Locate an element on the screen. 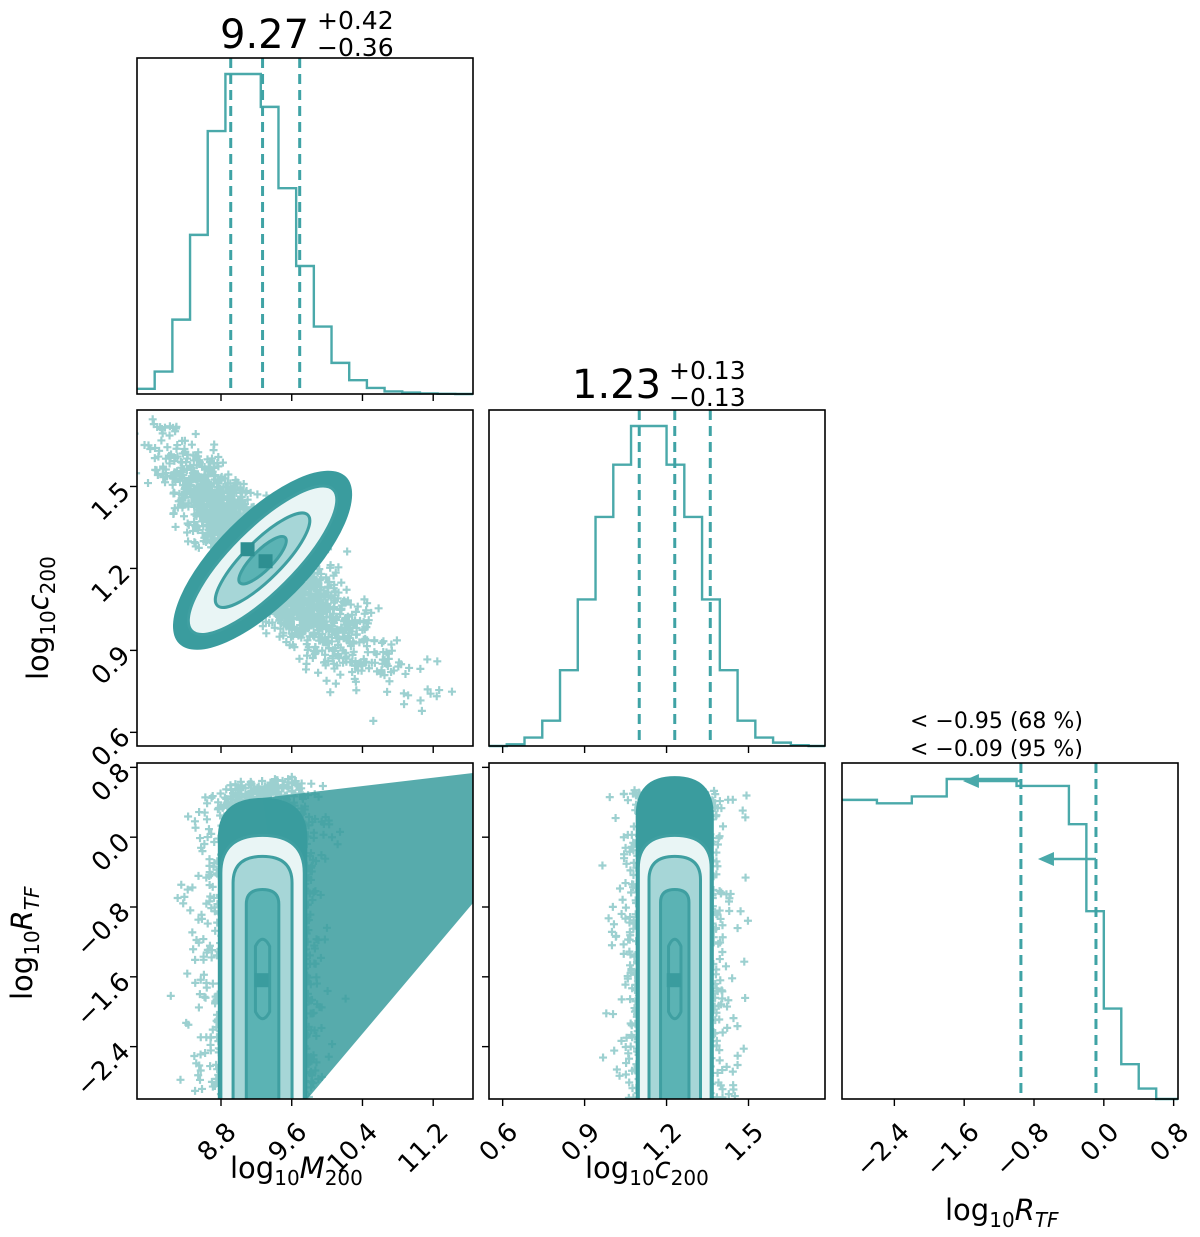  title-c200-minus: −0.13 is located at coordinates (707, 397).